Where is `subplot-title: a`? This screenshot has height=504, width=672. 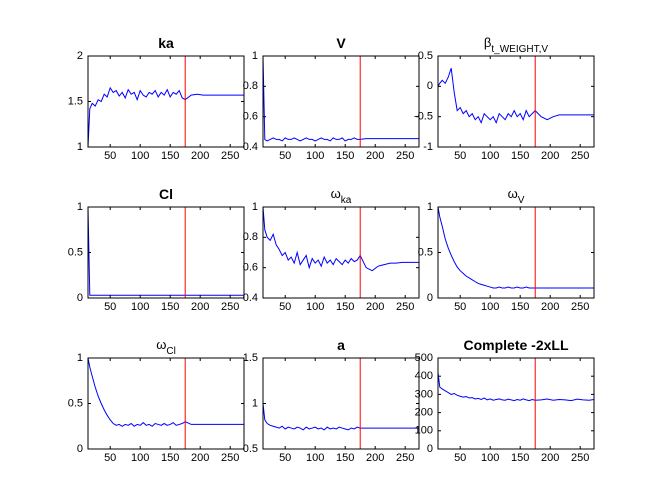 subplot-title: a is located at coordinates (341, 345).